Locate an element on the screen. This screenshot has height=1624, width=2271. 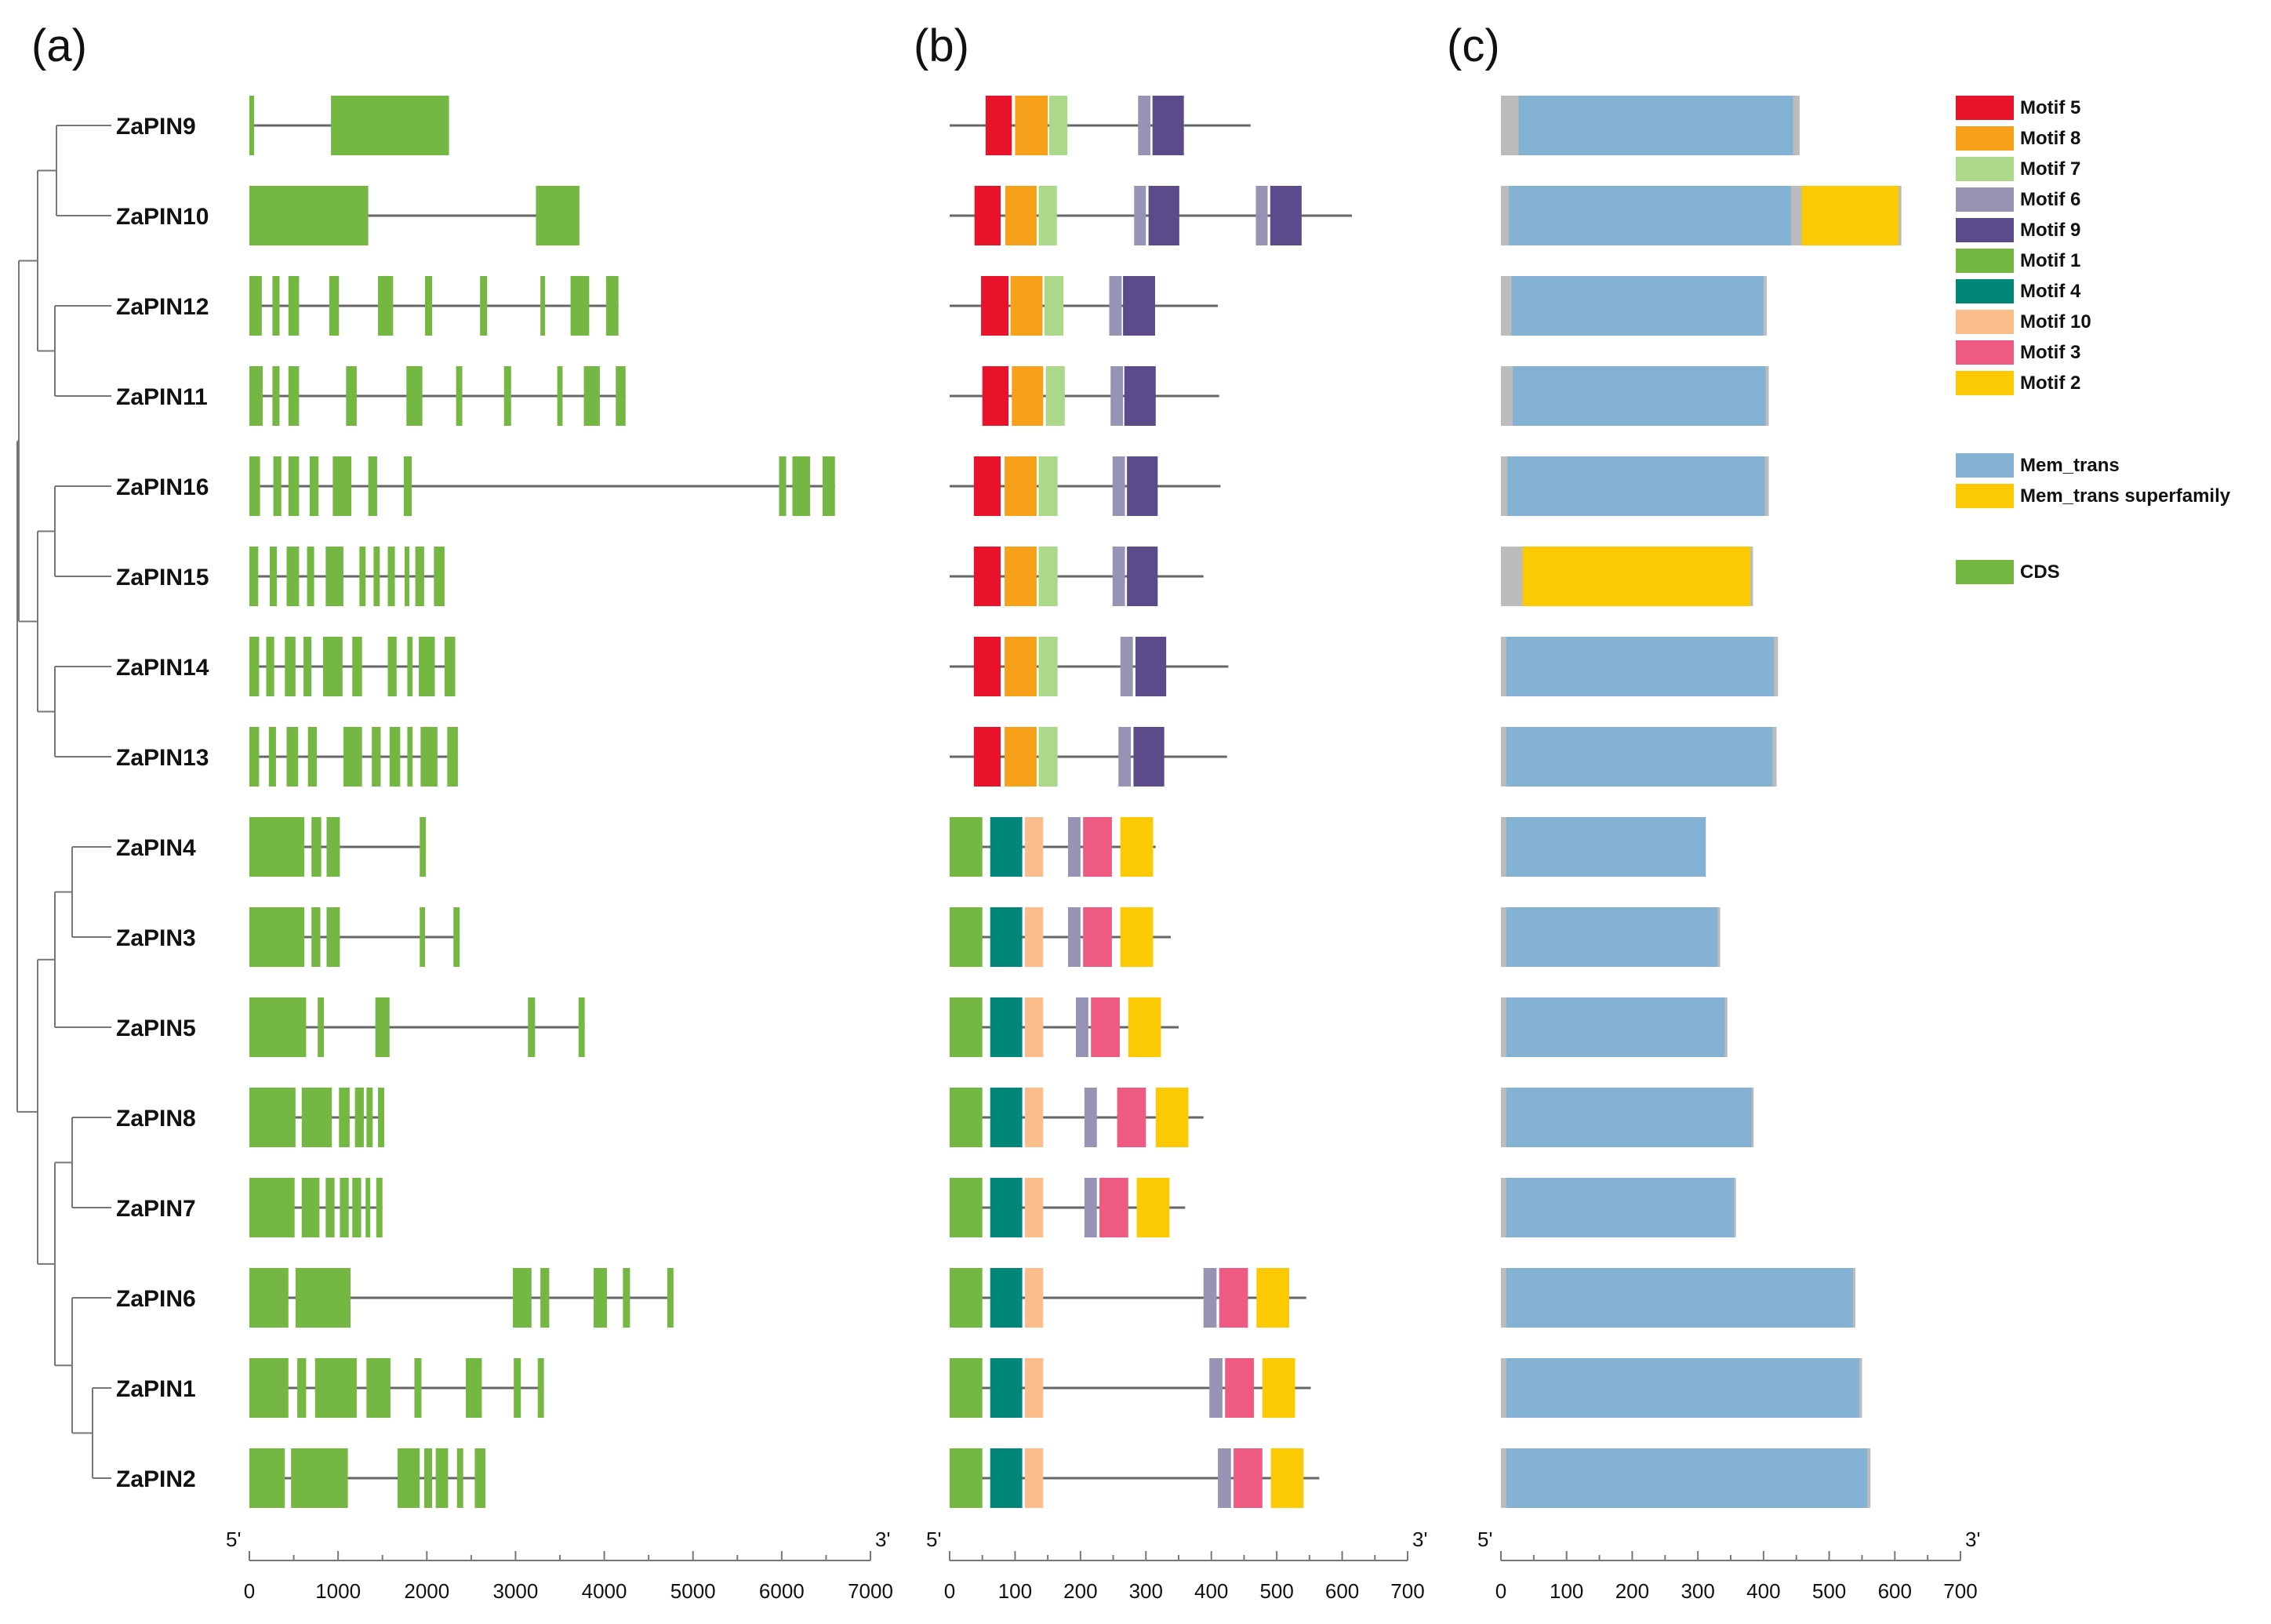
axis-b-tick-label: 200 is located at coordinates (1080, 1591).